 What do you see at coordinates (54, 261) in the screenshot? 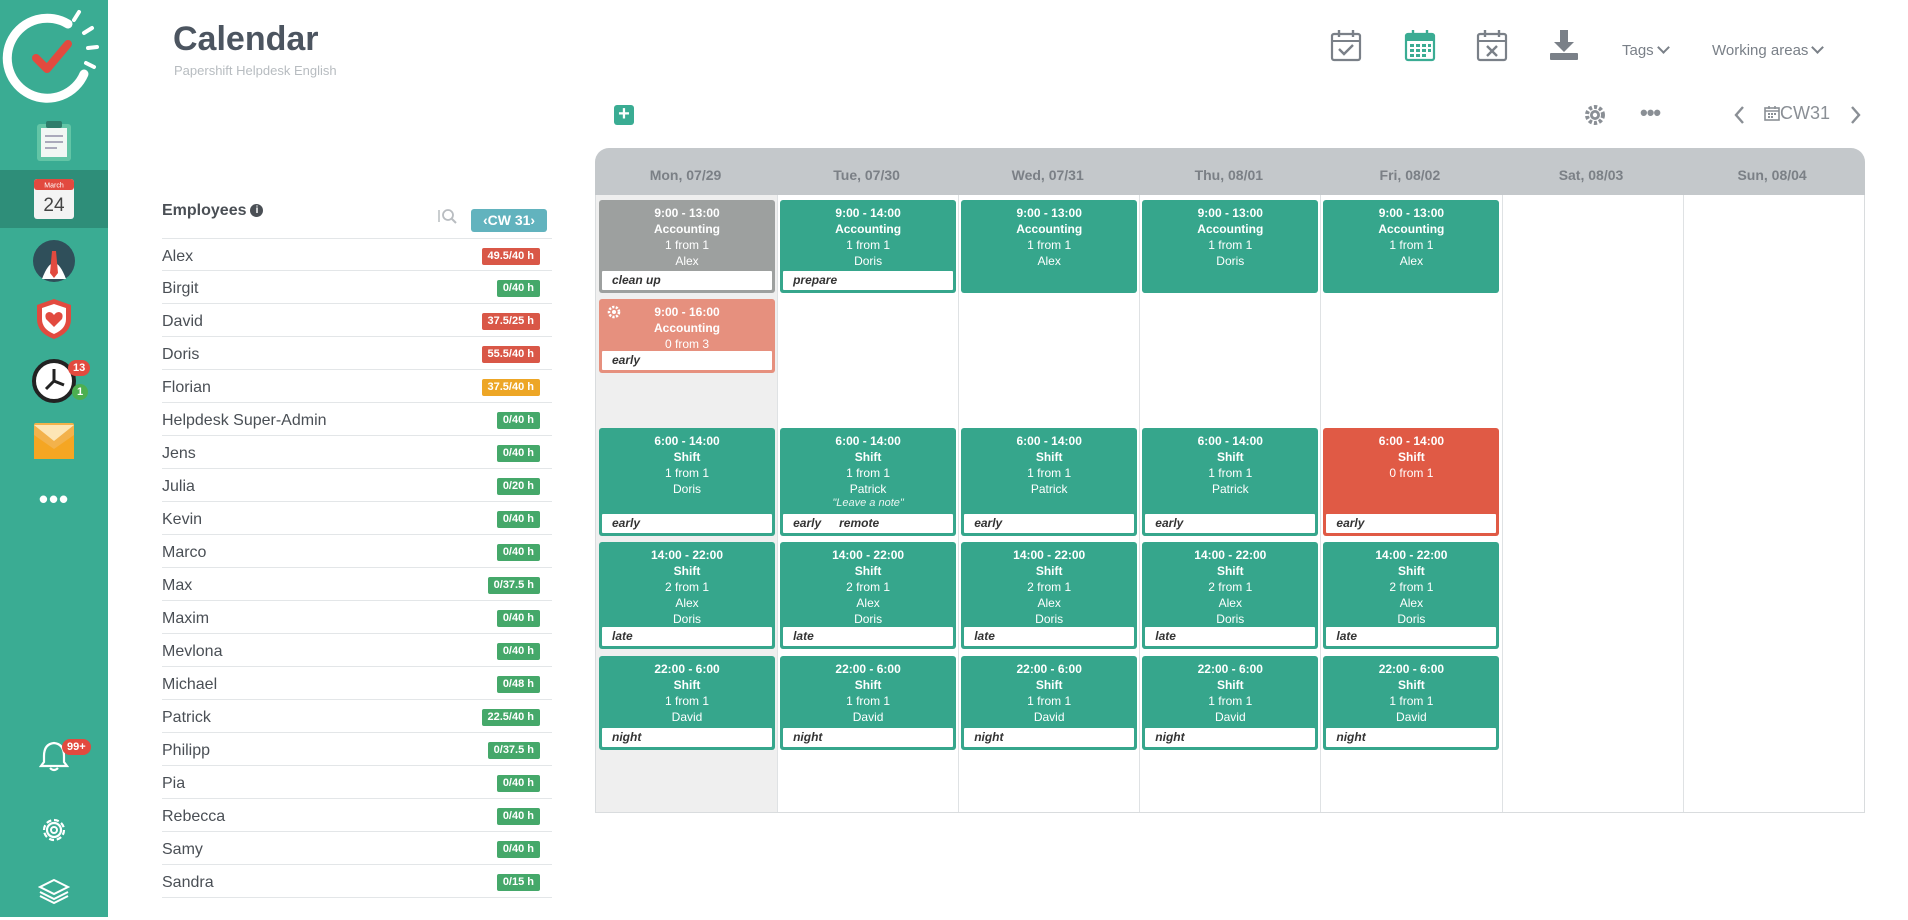
I see `sidebar-item-employees` at bounding box center [54, 261].